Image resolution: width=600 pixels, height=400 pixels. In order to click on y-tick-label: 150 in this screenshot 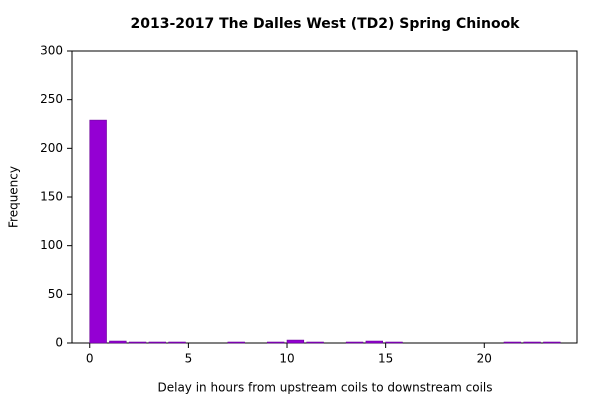, I will do `click(51, 197)`.